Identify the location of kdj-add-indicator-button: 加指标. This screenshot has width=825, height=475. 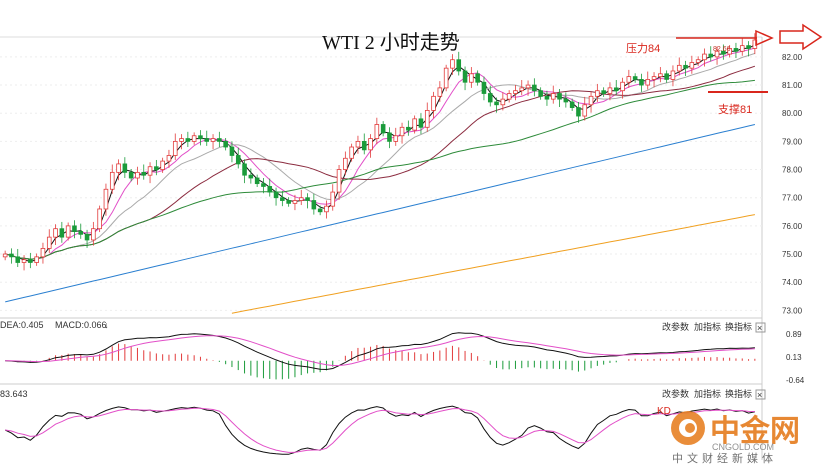
(707, 393).